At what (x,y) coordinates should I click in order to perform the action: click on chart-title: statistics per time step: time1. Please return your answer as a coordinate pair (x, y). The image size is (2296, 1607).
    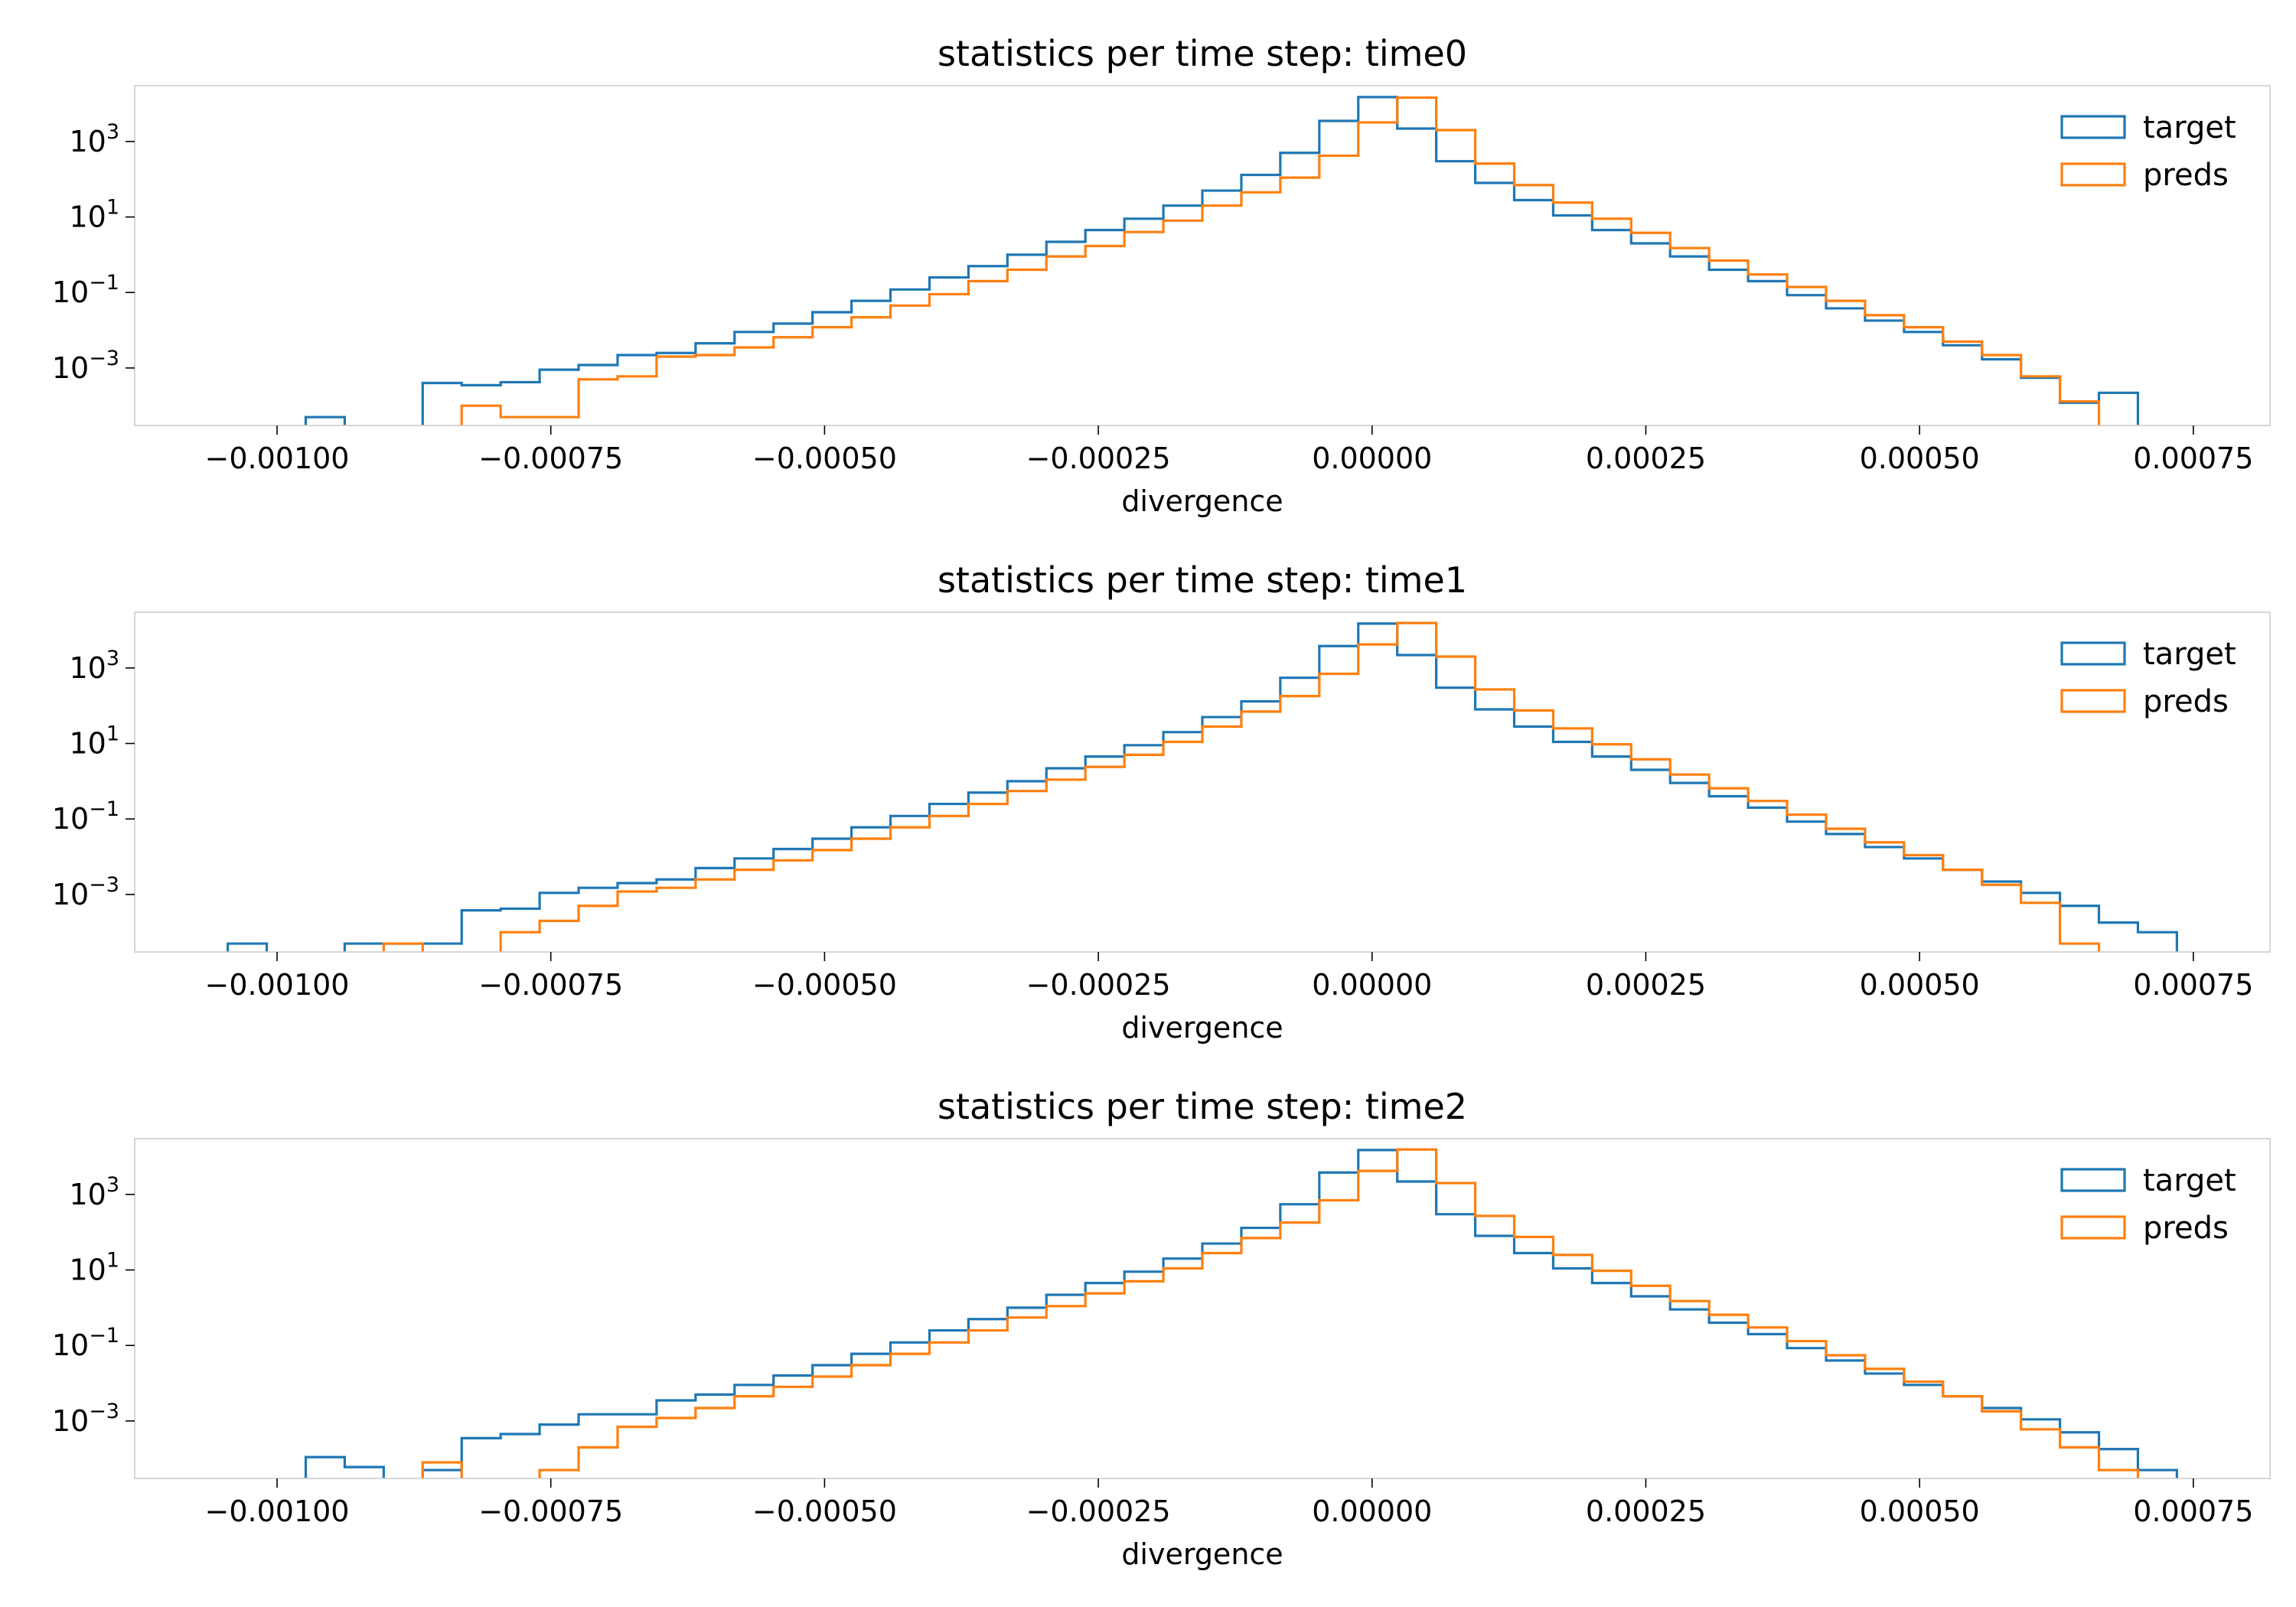
    Looking at the image, I should click on (1202, 580).